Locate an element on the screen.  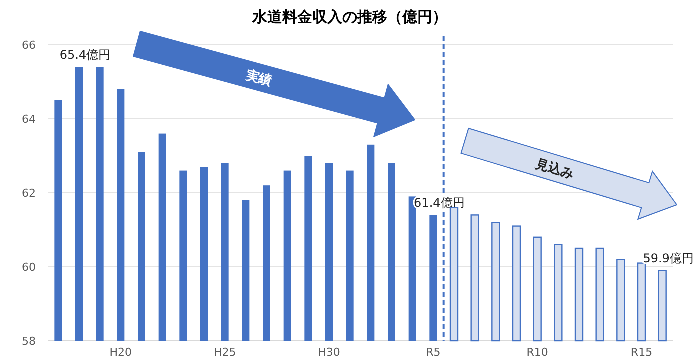
annotation: 実績 is located at coordinates (258, 78).